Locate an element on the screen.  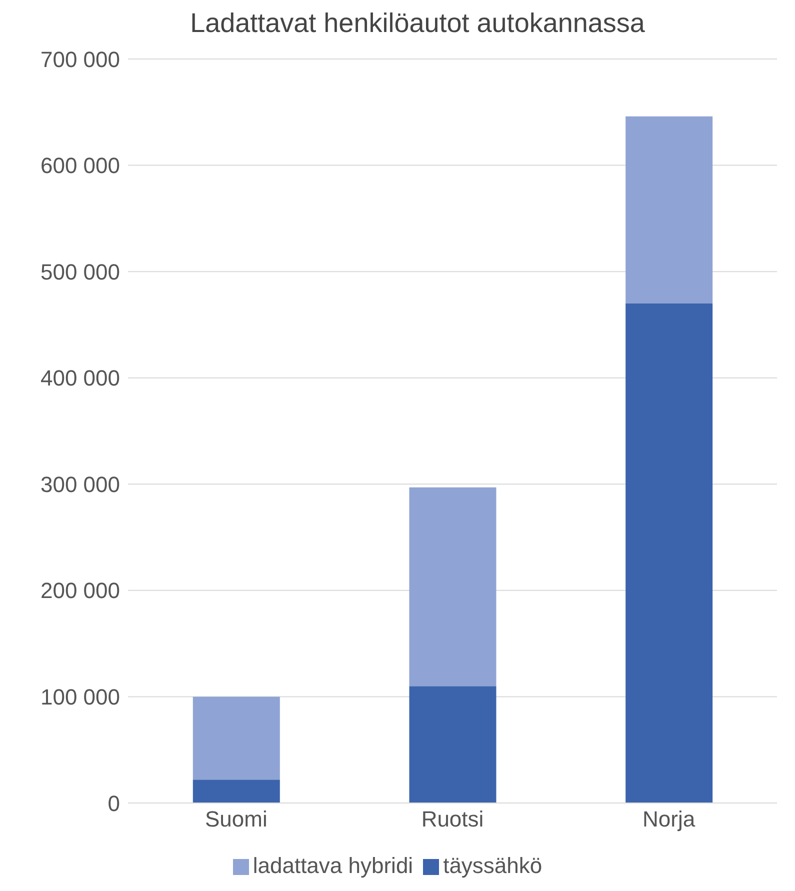
x-tick-label: Norja is located at coordinates (669, 819).